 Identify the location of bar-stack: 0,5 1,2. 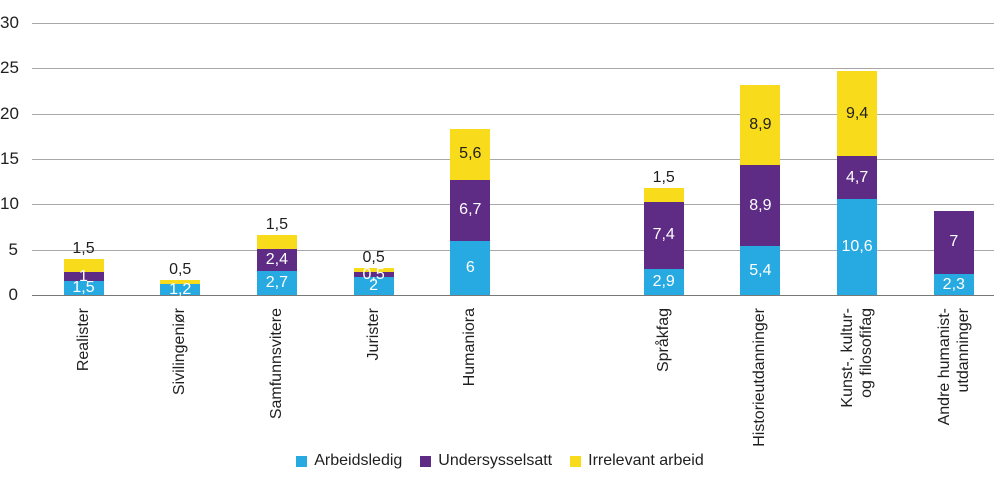
(180, 279).